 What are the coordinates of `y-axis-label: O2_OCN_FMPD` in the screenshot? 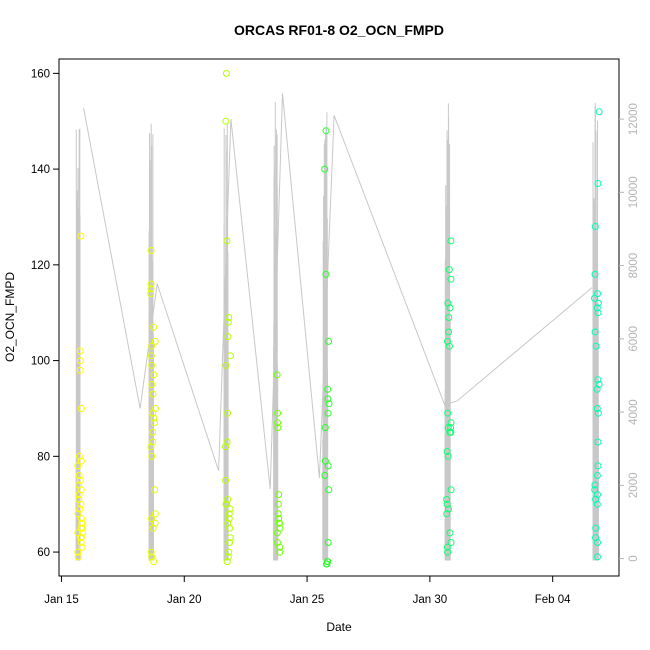 It's located at (10, 317).